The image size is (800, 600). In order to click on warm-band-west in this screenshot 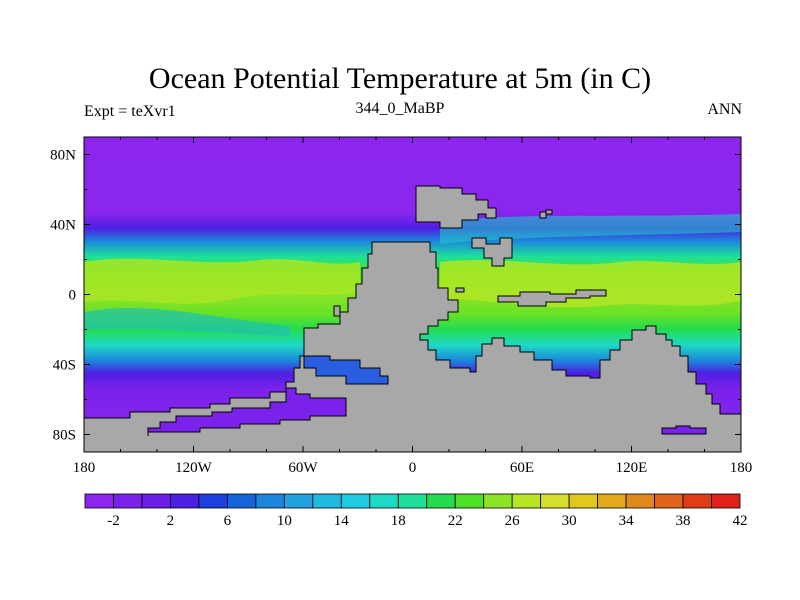, I will do `click(222, 281)`.